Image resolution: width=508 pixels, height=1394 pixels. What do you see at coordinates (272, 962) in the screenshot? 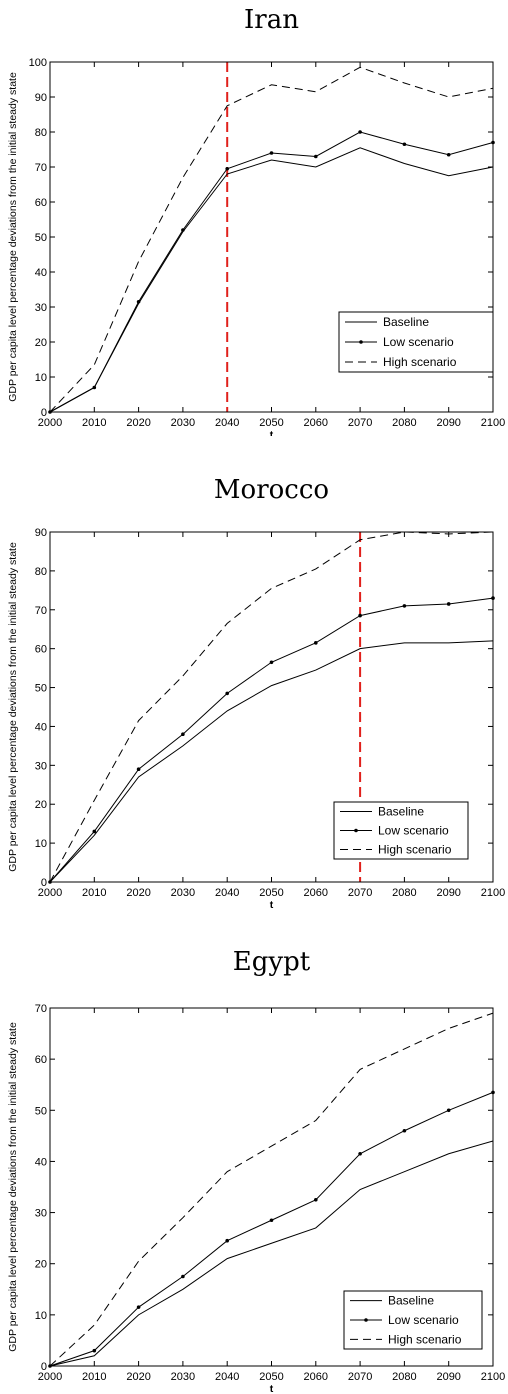
I see `chart-title: Egypt` at bounding box center [272, 962].